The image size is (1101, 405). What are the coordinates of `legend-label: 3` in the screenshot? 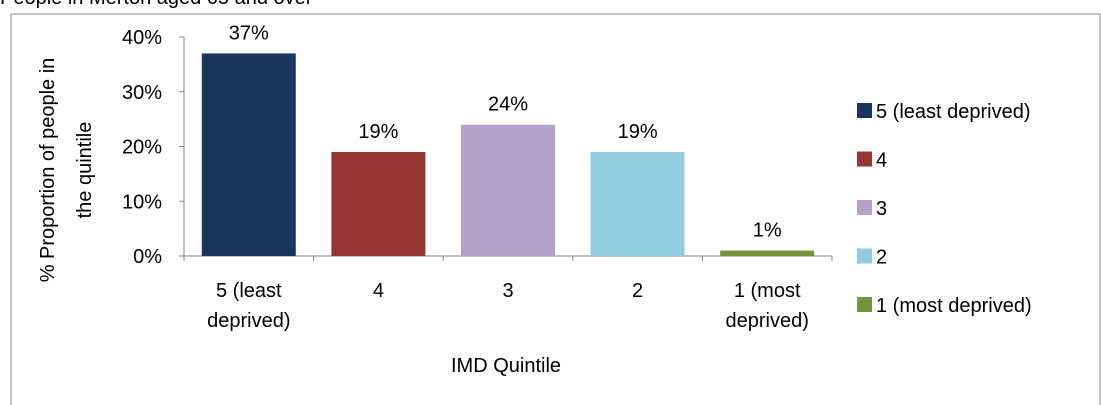 It's located at (881, 209).